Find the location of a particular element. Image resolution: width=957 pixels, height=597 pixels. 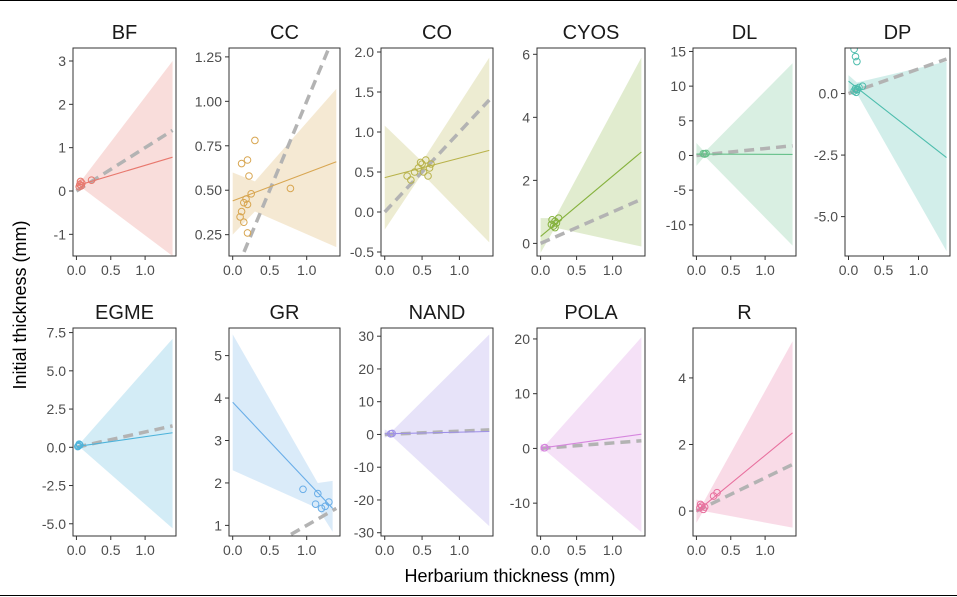

panel-title: EGME is located at coordinates (124, 313).